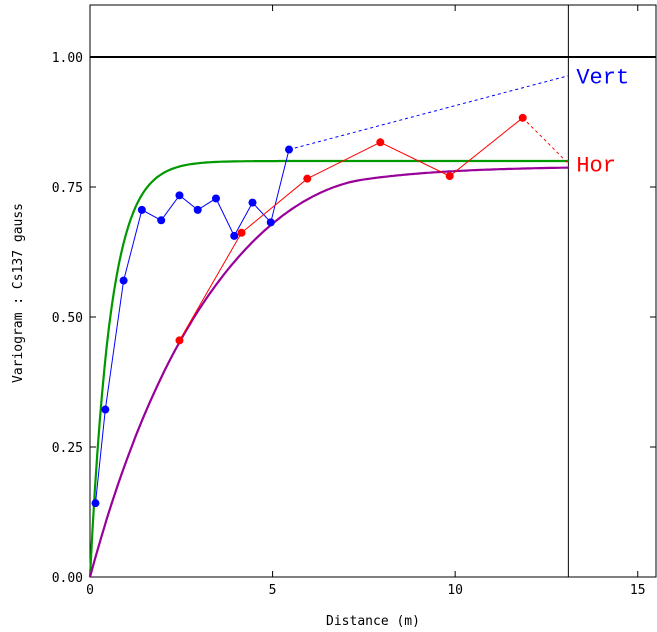  Describe the element at coordinates (596, 166) in the screenshot. I see `series-label: Hor` at that location.